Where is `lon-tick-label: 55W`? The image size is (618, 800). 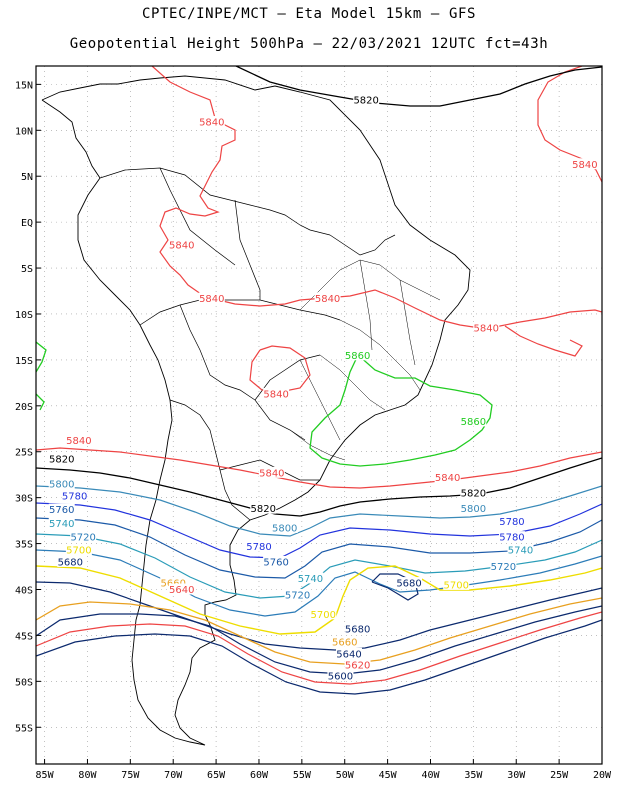 lon-tick-label: 55W is located at coordinates (302, 775).